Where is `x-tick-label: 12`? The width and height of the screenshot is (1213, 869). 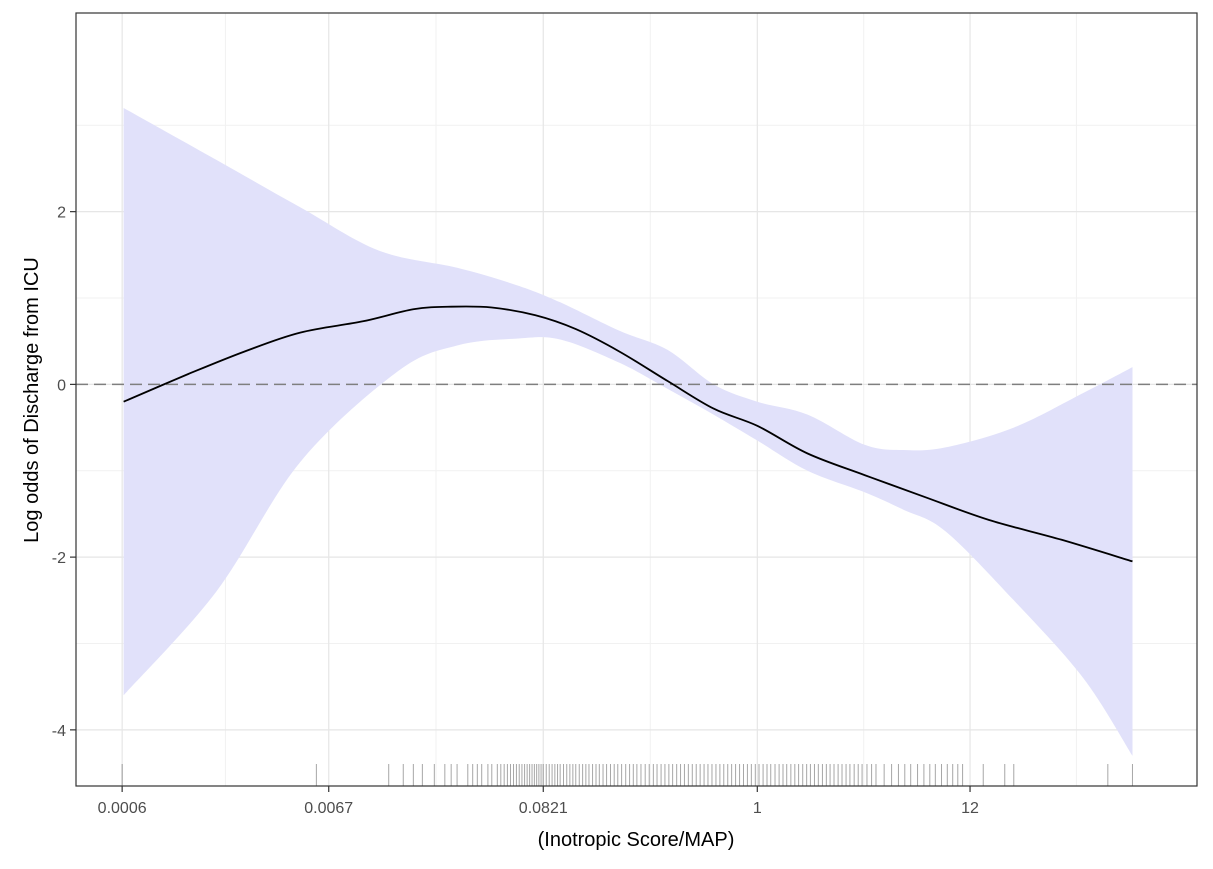
x-tick-label: 12 is located at coordinates (970, 808).